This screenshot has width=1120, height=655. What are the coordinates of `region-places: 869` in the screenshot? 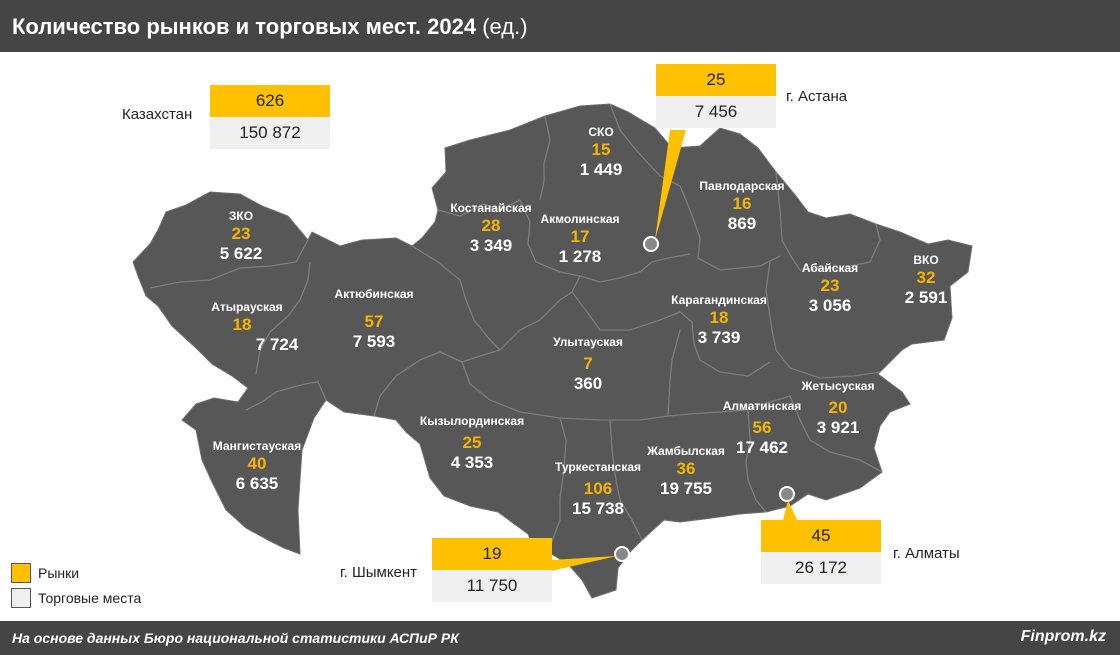 It's located at (742, 223).